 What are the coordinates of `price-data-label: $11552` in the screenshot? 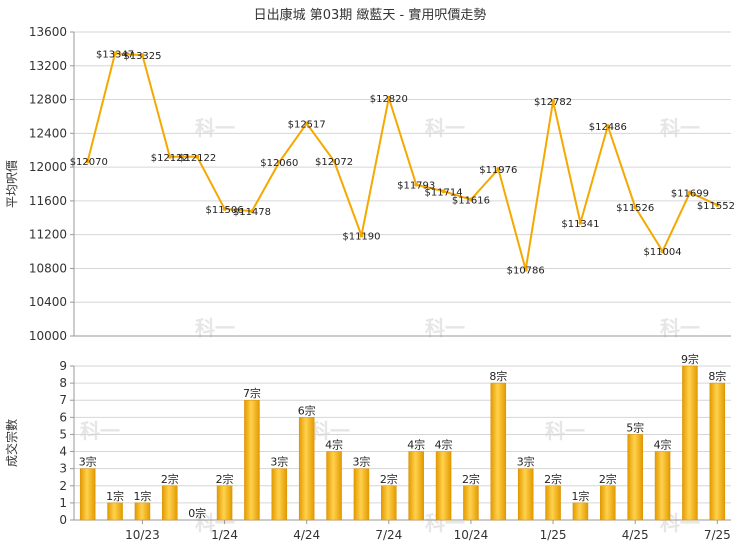 It's located at (716, 206).